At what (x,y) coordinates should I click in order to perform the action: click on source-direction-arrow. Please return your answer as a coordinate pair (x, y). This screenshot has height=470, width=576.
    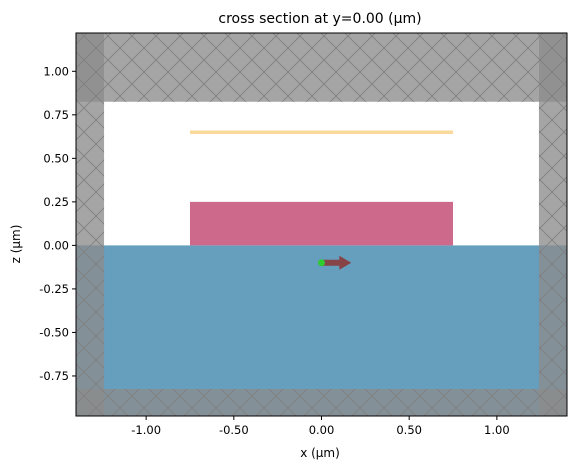
    Looking at the image, I should click on (336, 262).